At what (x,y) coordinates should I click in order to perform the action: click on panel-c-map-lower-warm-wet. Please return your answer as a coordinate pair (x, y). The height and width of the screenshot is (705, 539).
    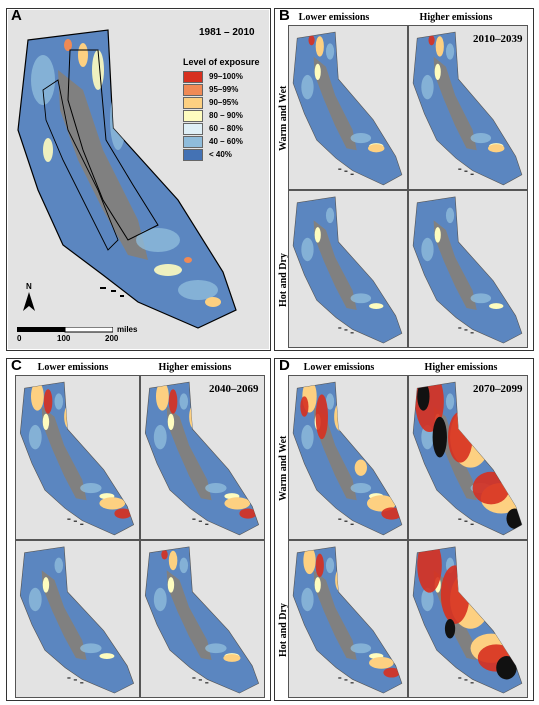
    Looking at the image, I should click on (77, 457).